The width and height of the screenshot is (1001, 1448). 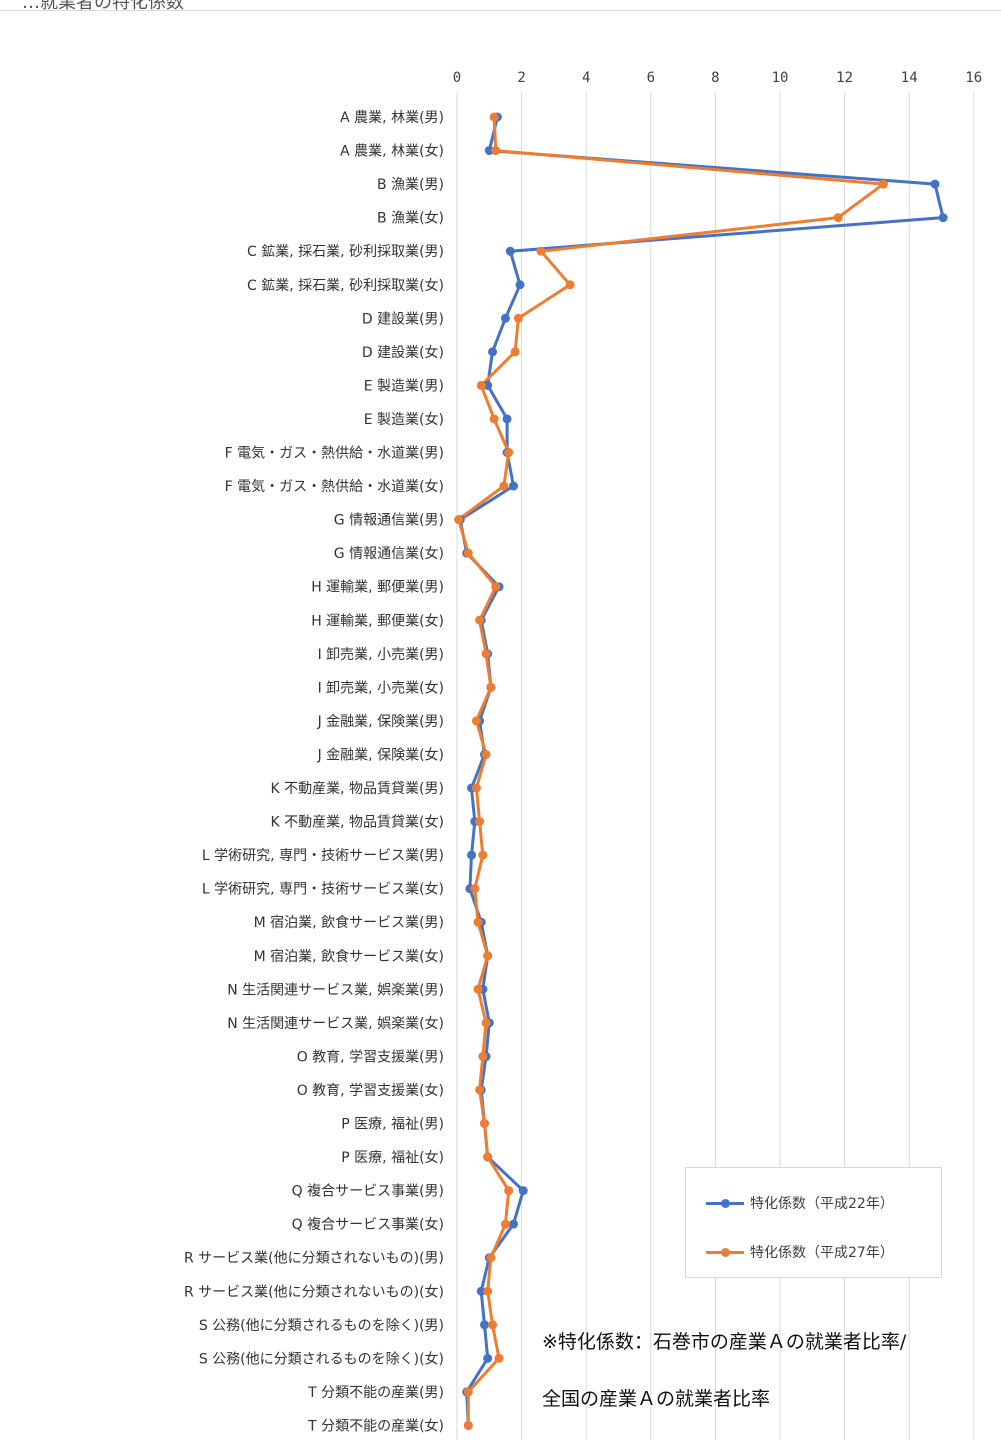 I want to click on category-label: E 製造業(男), so click(x=404, y=386).